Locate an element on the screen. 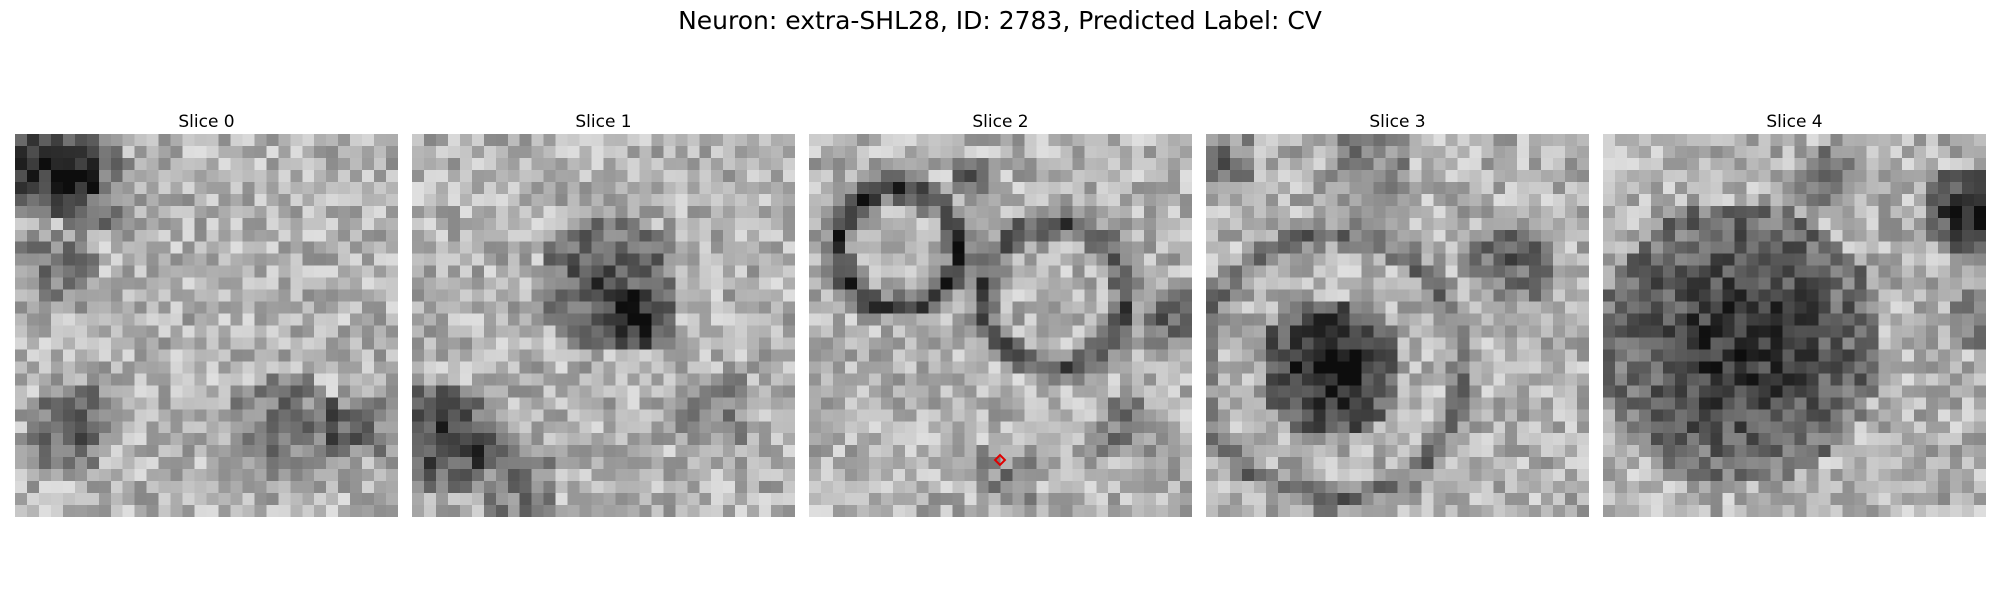 This screenshot has width=2000, height=600. slice-title-4: Slice 4 is located at coordinates (1794, 122).